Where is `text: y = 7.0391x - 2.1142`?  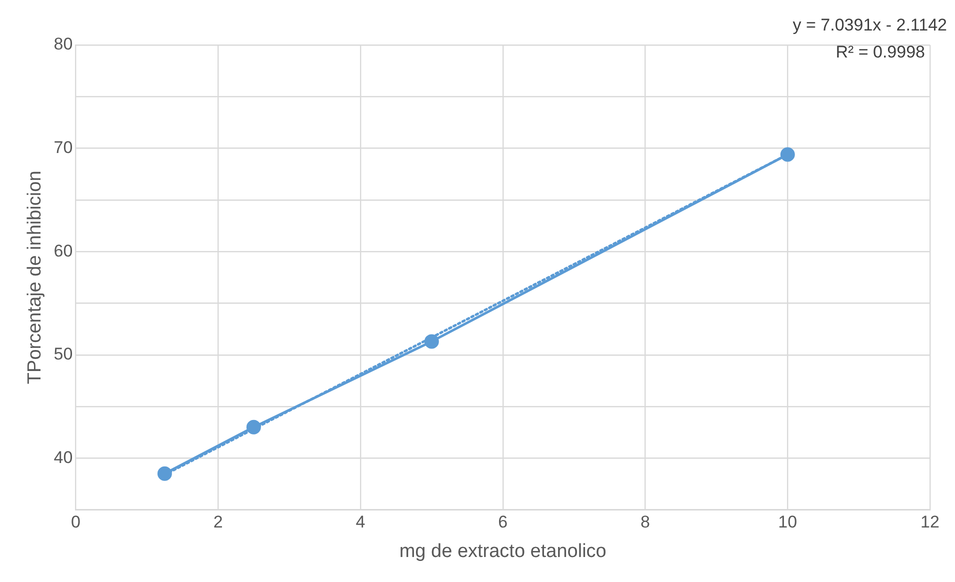 text: y = 7.0391x - 2.1142 is located at coordinates (869, 25).